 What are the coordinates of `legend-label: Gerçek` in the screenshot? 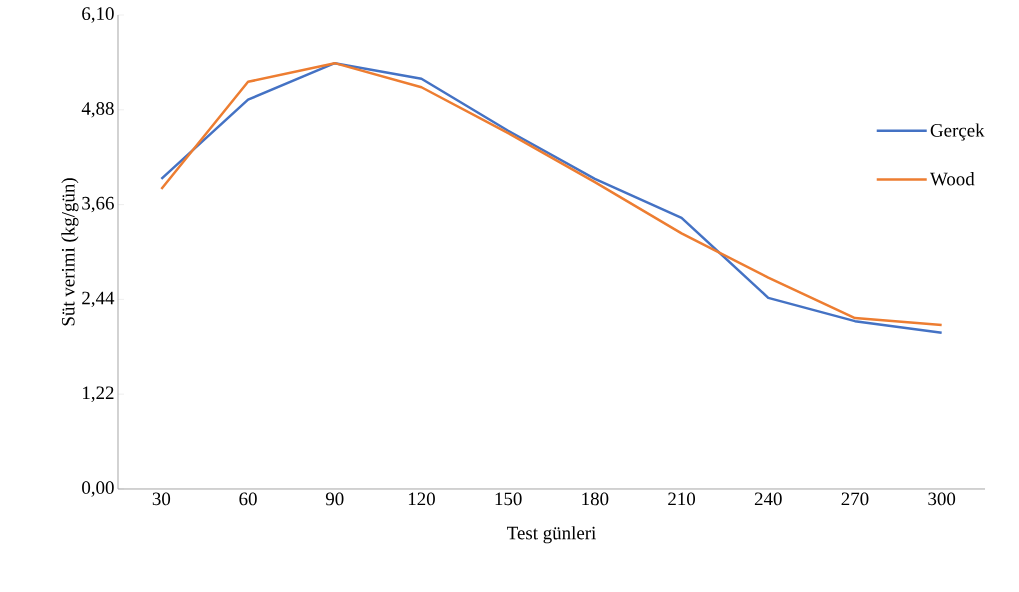 It's located at (957, 132).